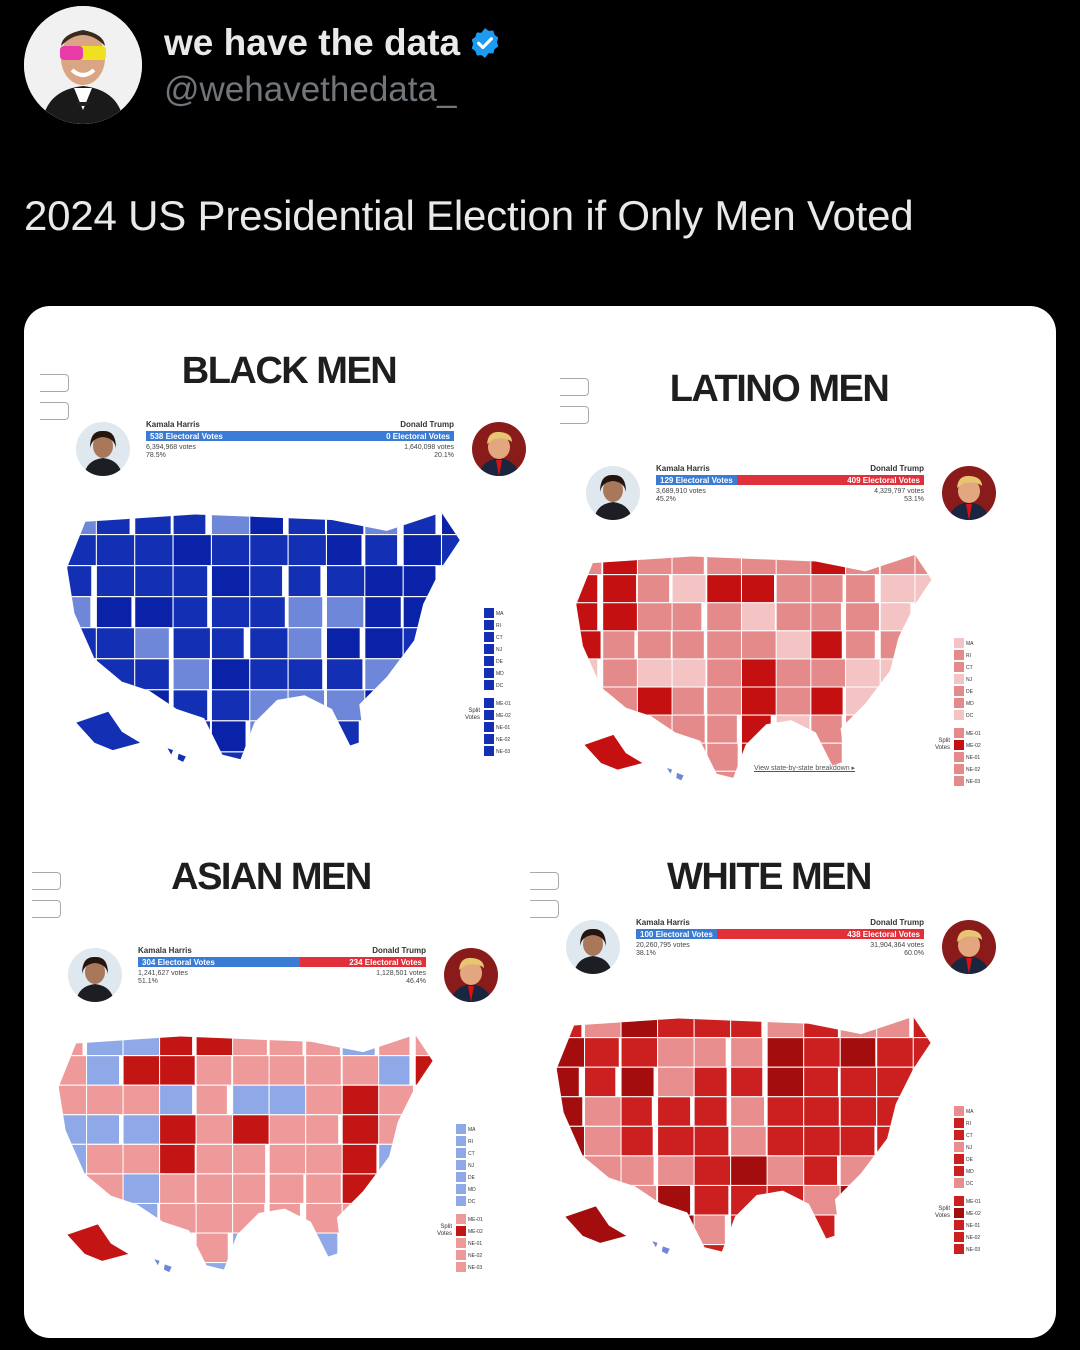  Describe the element at coordinates (268, 640) in the screenshot. I see `electoral-map` at that location.